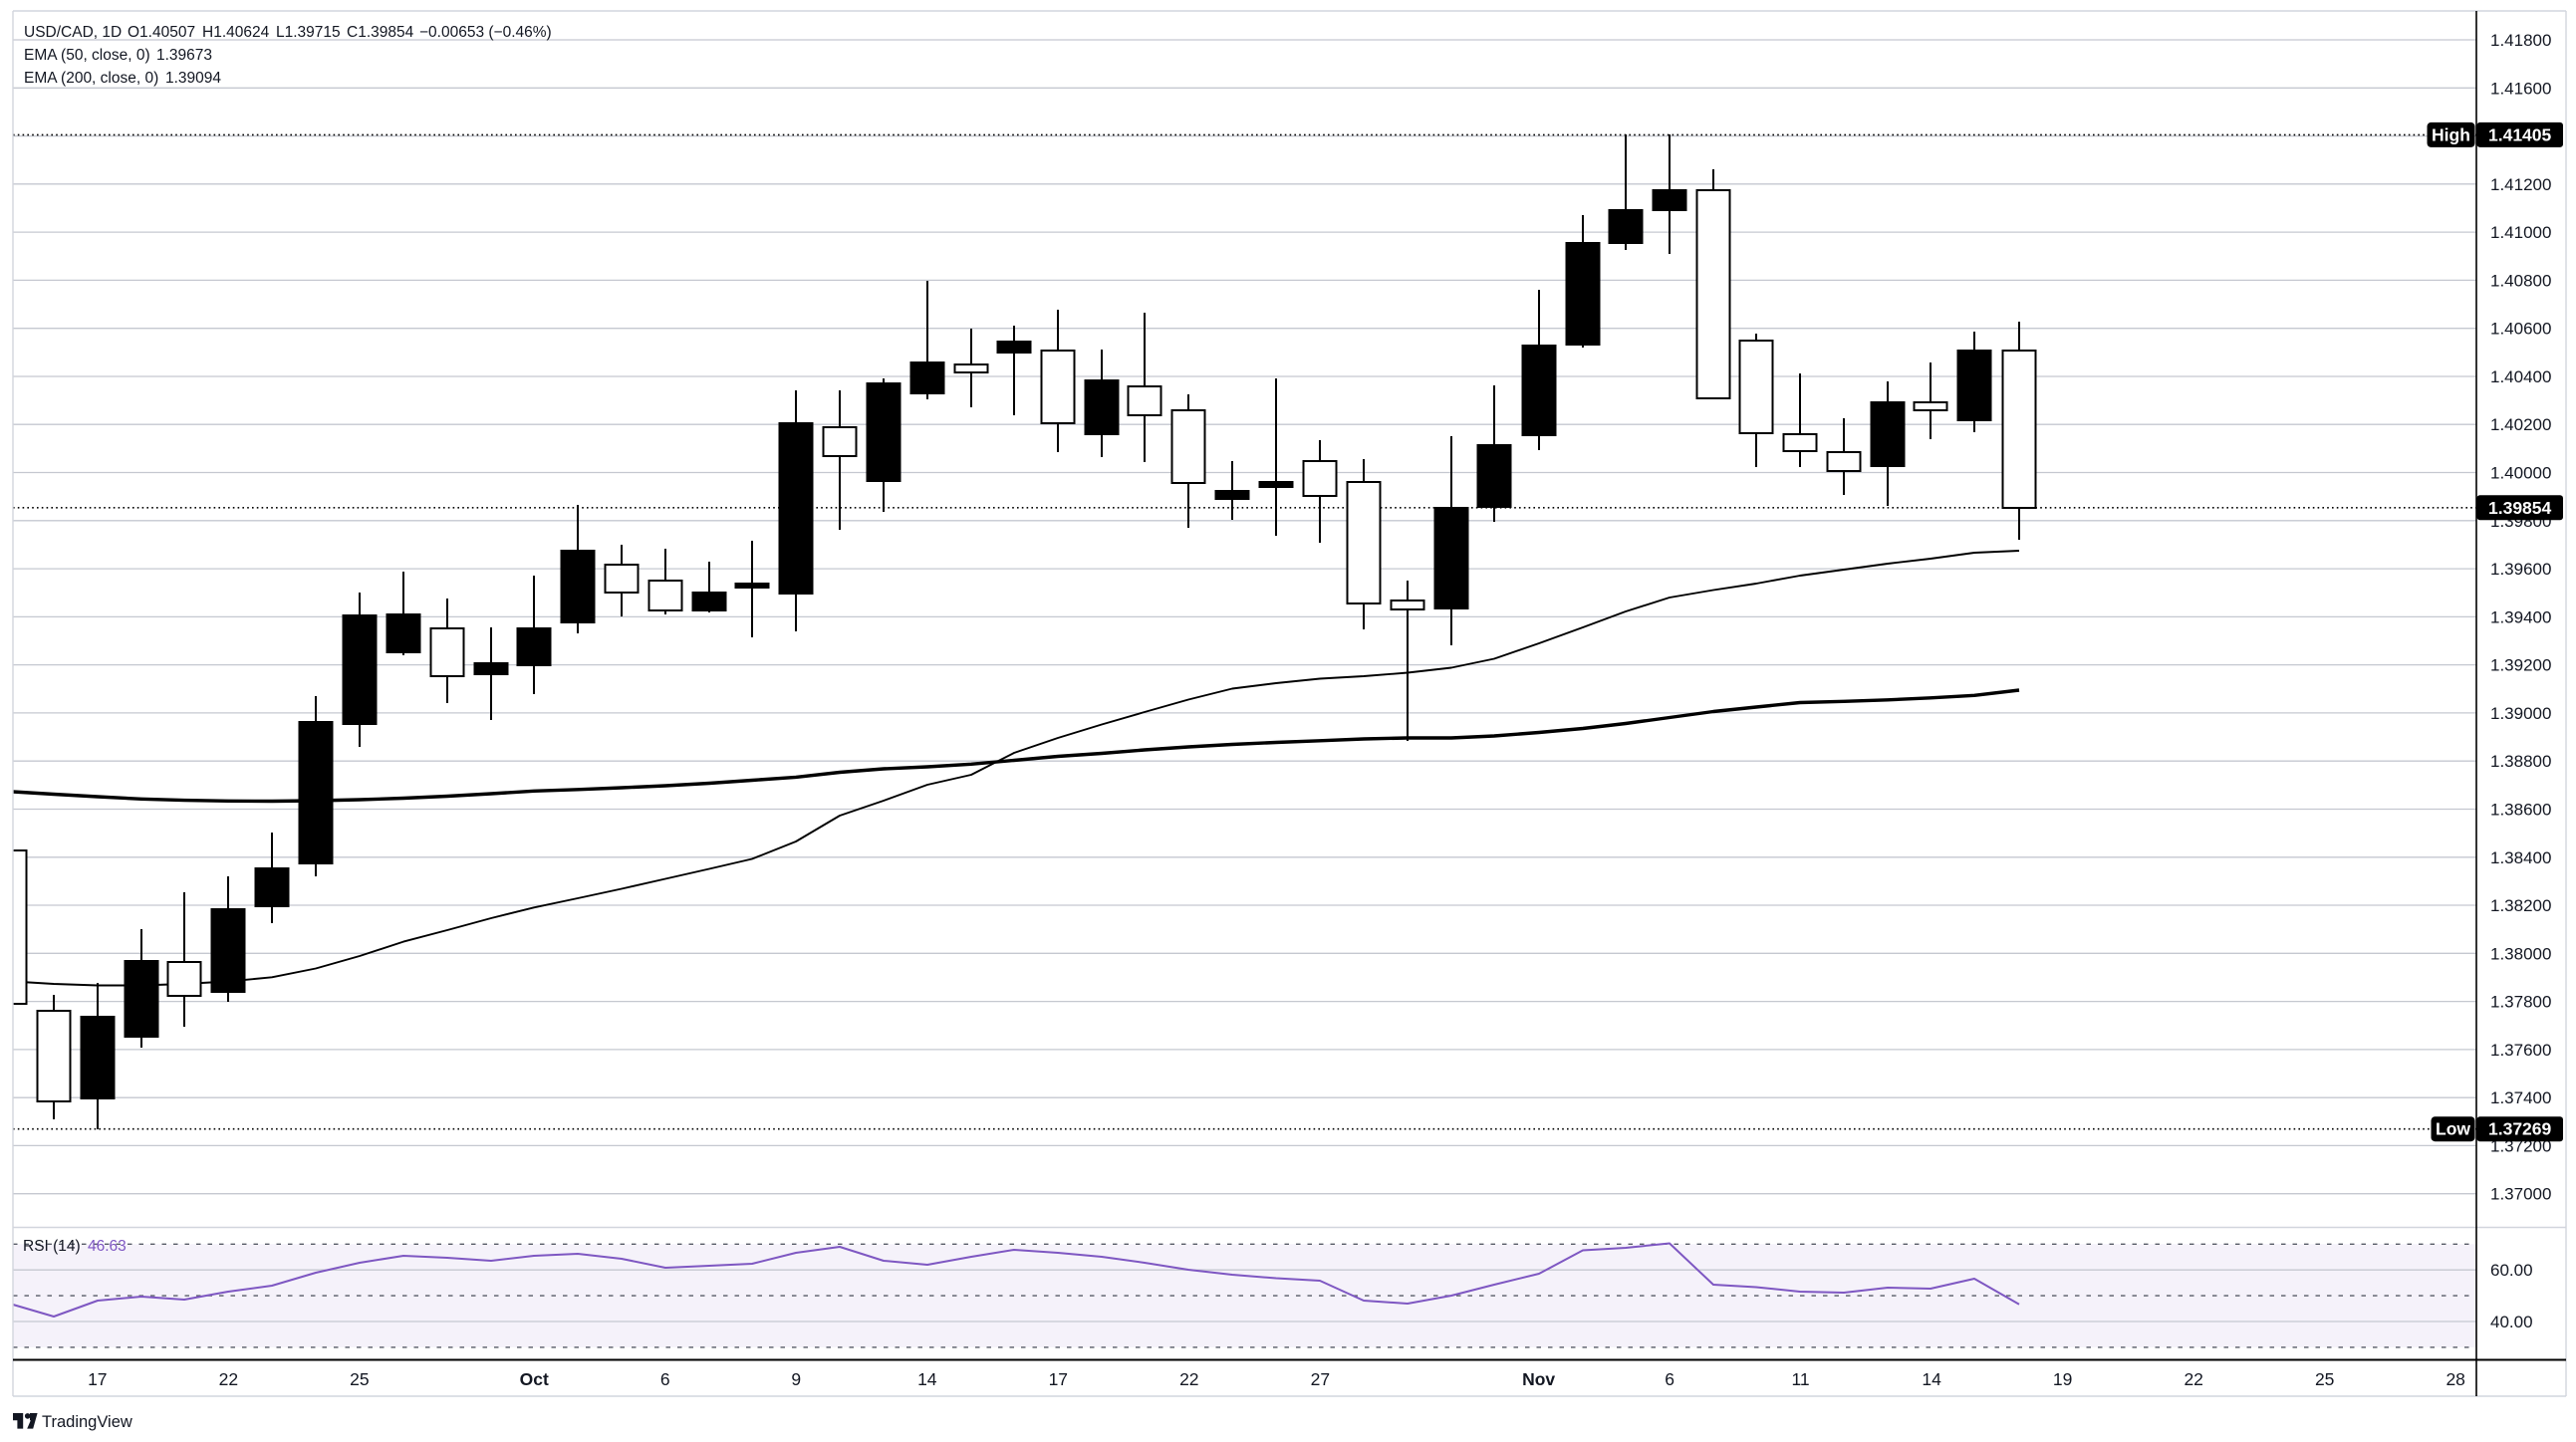  Describe the element at coordinates (2511, 1270) in the screenshot. I see `svg-text: 60.00` at that location.